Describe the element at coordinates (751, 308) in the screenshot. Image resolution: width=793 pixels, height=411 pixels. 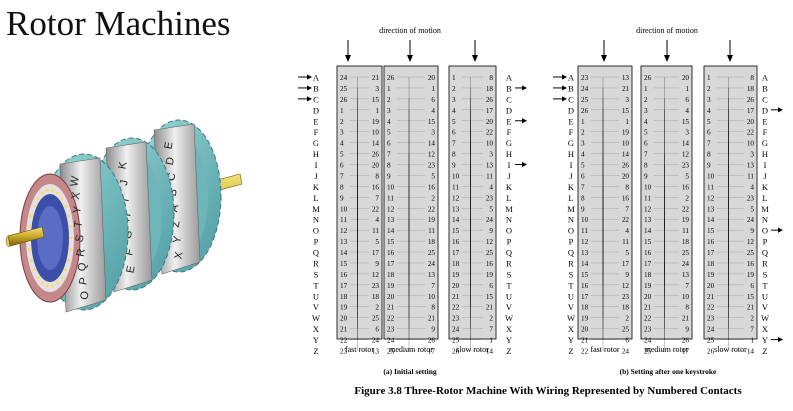
I see `rotor-contact-right: 21` at that location.